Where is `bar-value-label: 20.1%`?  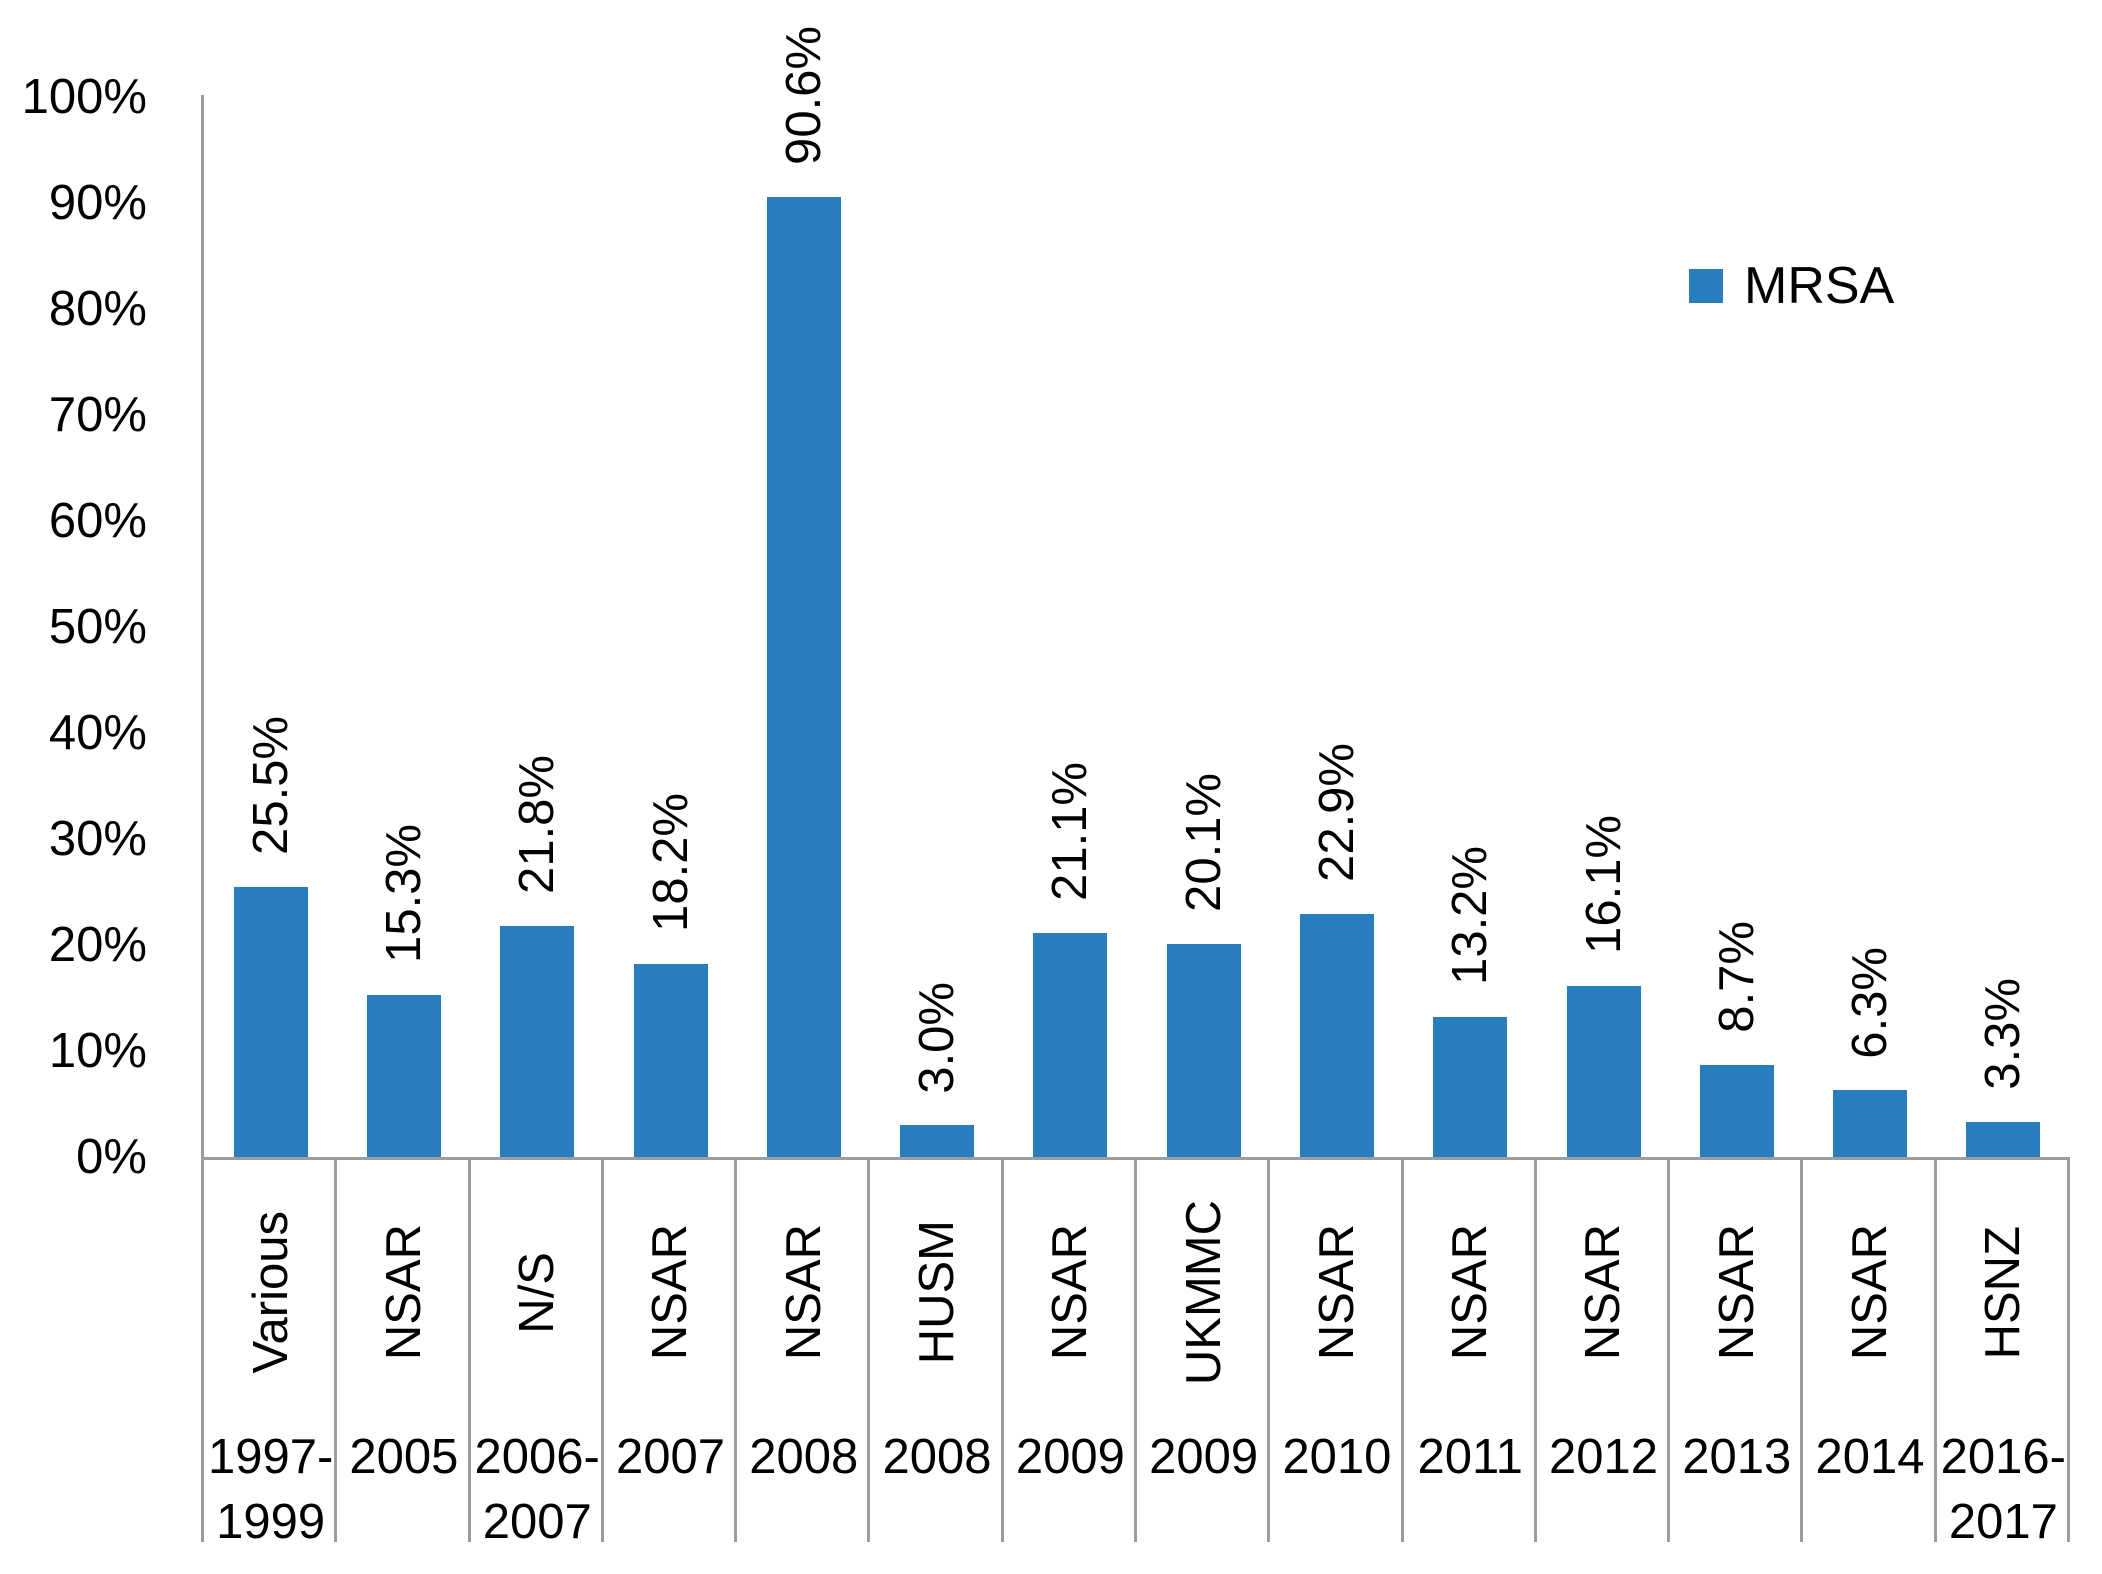 bar-value-label: 20.1% is located at coordinates (1203, 842).